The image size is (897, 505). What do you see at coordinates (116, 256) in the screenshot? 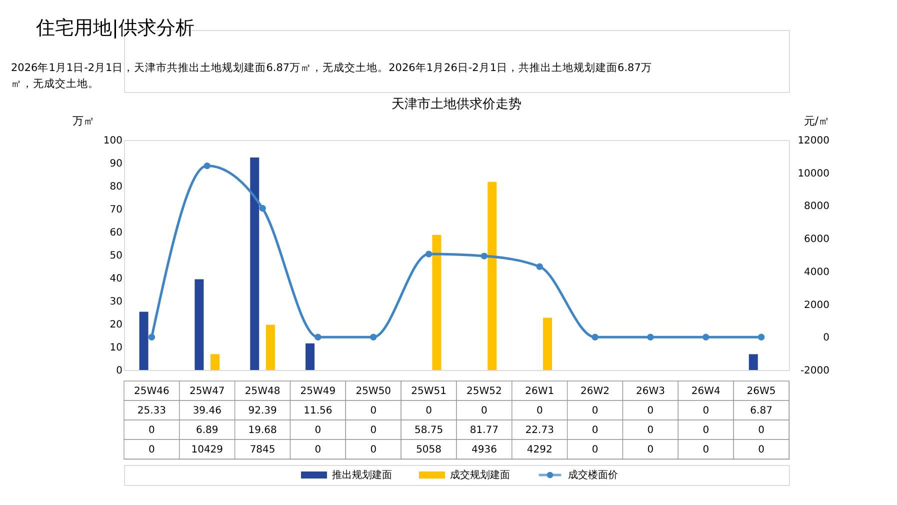
I see `y-tick-label: 50` at bounding box center [116, 256].